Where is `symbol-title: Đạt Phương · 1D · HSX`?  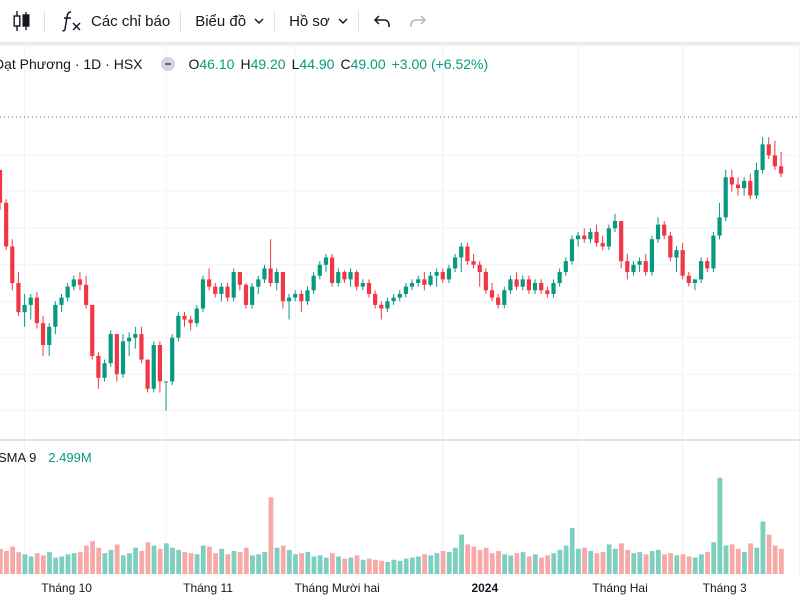
symbol-title: Đạt Phương · 1D · HSX is located at coordinates (71, 64).